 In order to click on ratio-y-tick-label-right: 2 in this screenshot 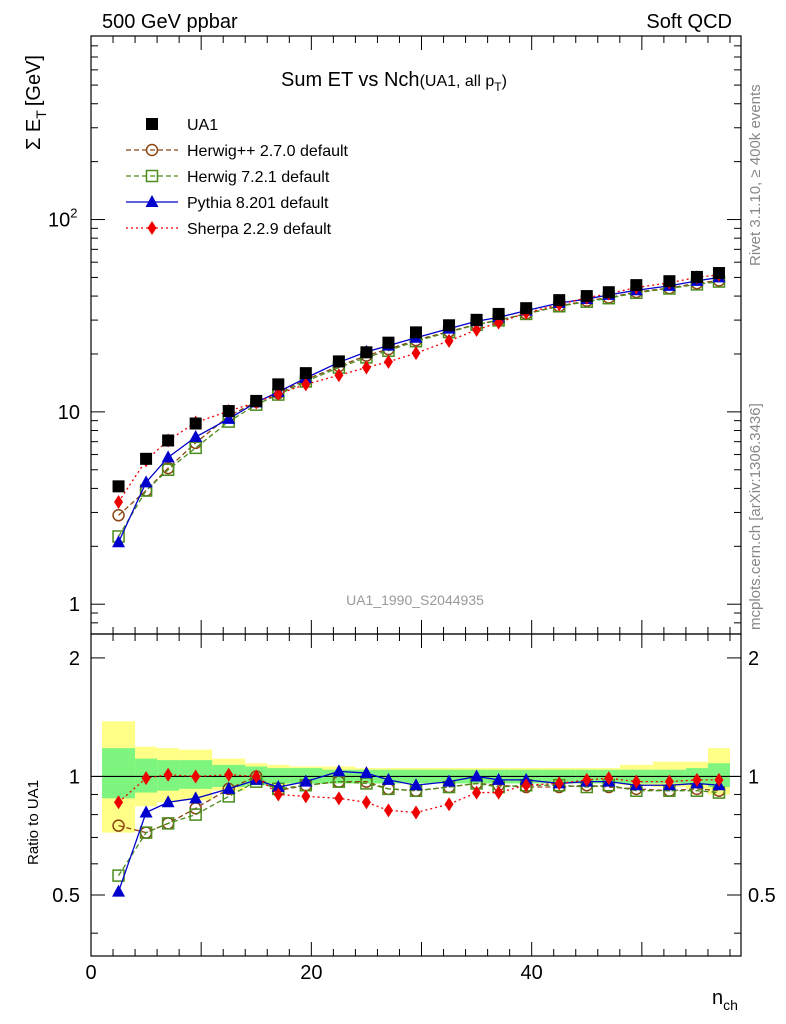, I will do `click(753, 659)`.